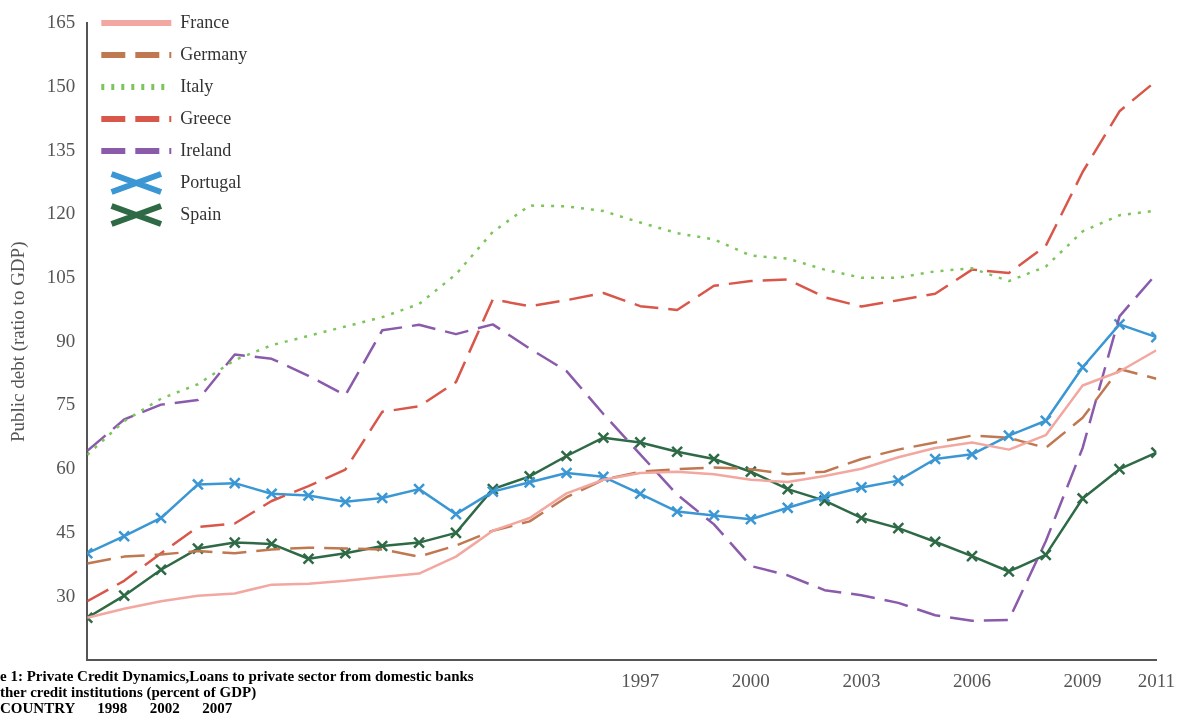 Image resolution: width=1185 pixels, height=721 pixels. What do you see at coordinates (66, 404) in the screenshot?
I see `y-tick-label: 75` at bounding box center [66, 404].